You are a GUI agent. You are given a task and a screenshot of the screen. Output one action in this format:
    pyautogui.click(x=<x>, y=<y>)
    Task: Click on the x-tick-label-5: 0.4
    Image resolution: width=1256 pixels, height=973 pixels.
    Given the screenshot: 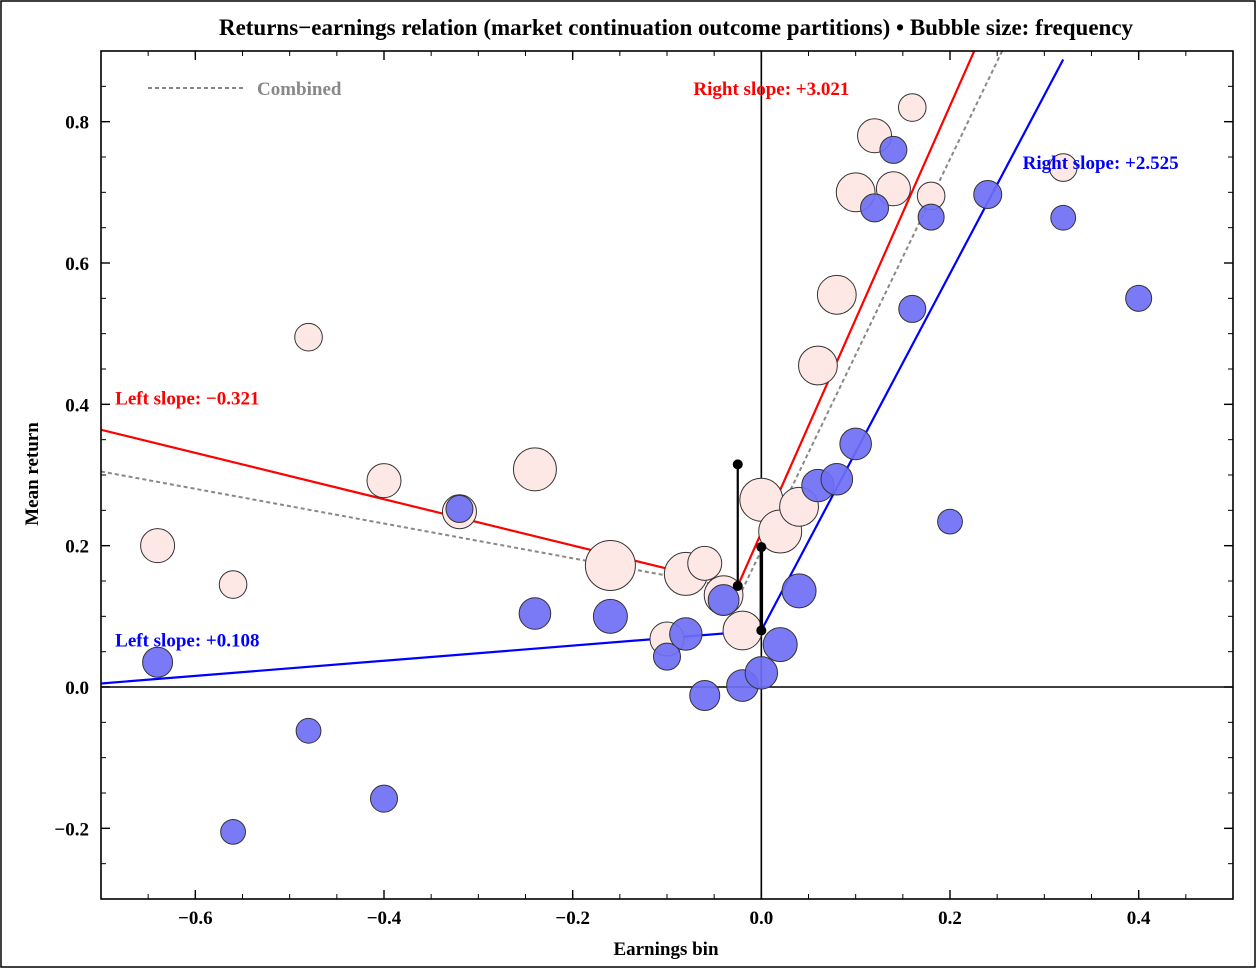 What is the action you would take?
    pyautogui.click(x=1139, y=918)
    